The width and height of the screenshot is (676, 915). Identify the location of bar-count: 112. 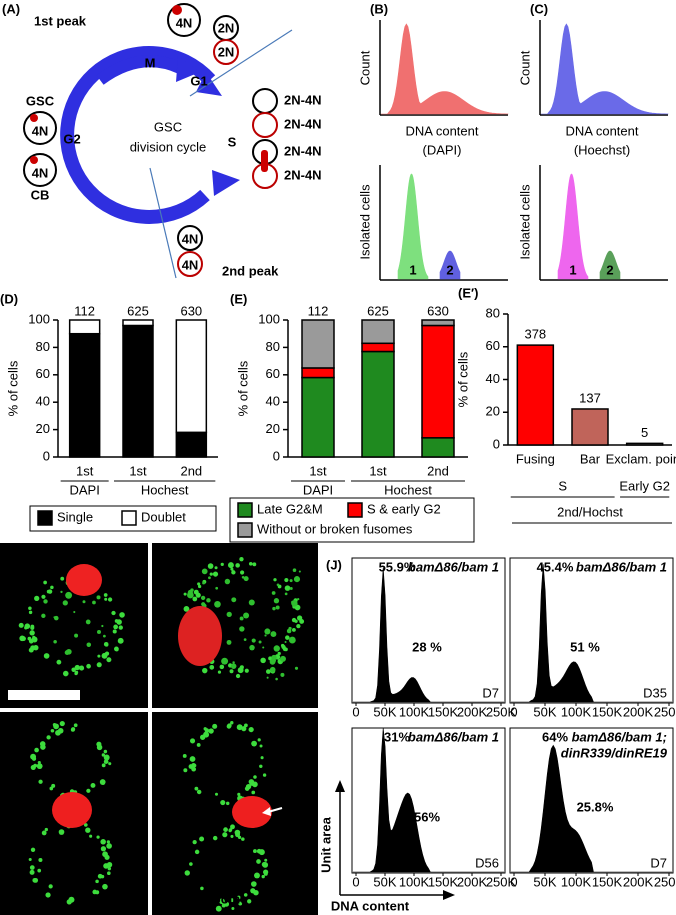
(318, 310).